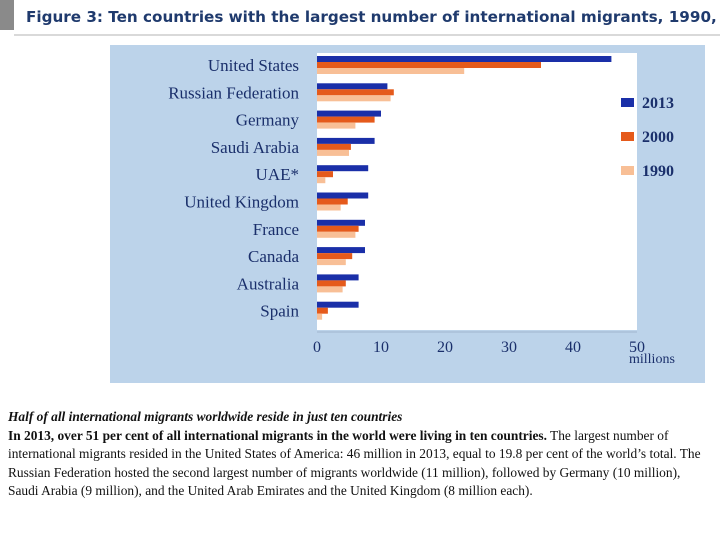 The height and width of the screenshot is (540, 720). I want to click on category-label: United Kingdom, so click(241, 202).